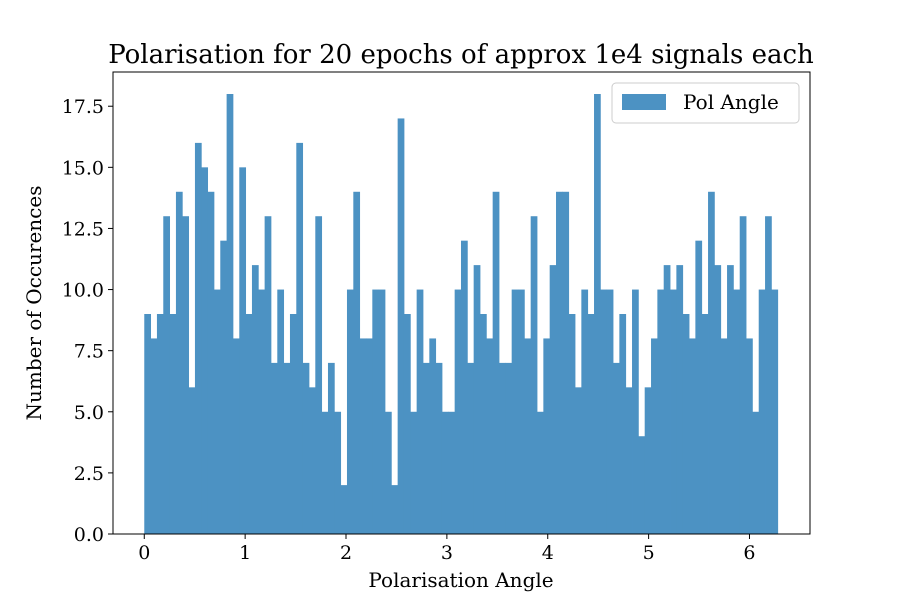 The image size is (900, 600). I want to click on y-tick-label: 7.5, so click(89, 352).